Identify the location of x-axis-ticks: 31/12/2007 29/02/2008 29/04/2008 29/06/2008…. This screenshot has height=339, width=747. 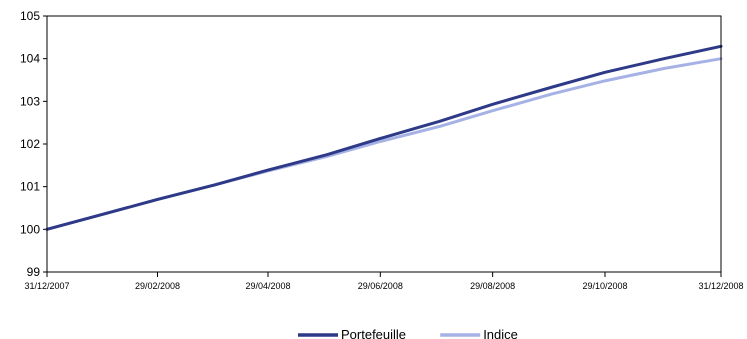
(384, 281).